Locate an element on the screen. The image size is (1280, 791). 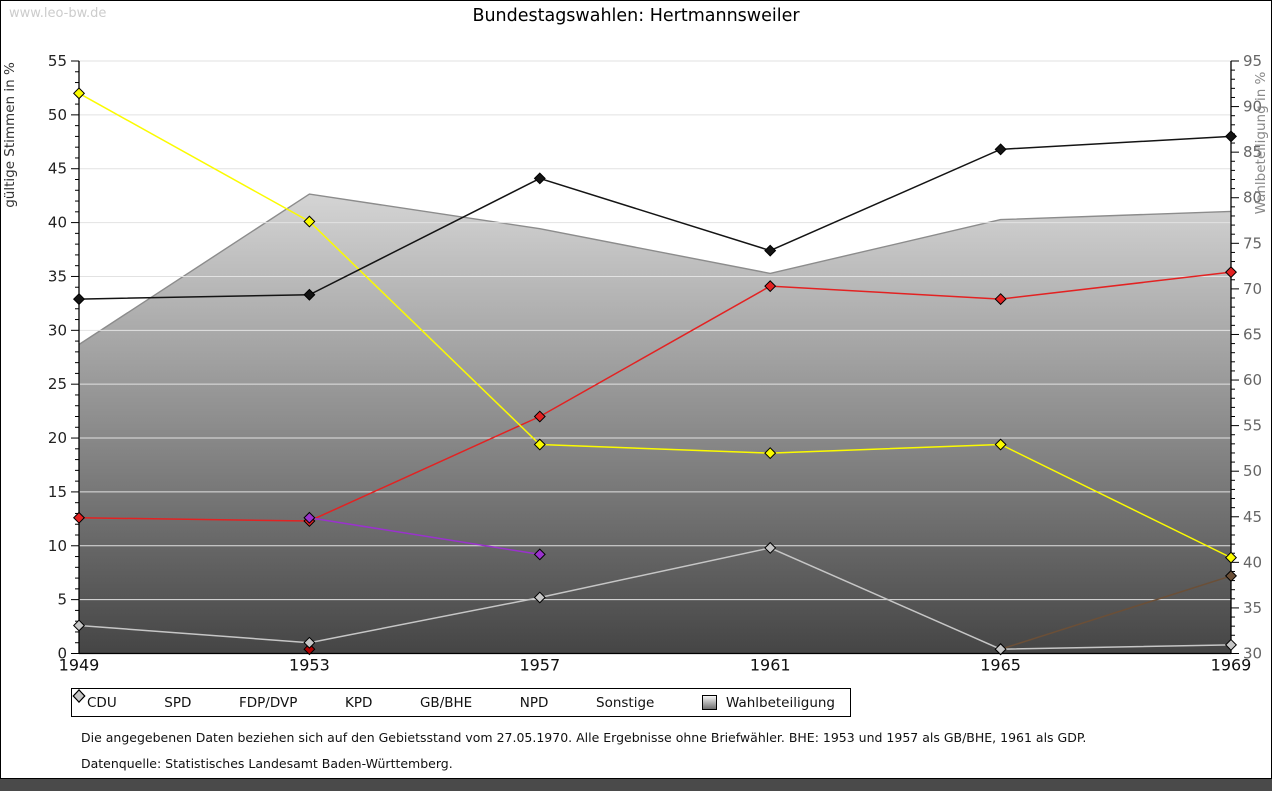
diamond-marker-icon is located at coordinates (79, 696).